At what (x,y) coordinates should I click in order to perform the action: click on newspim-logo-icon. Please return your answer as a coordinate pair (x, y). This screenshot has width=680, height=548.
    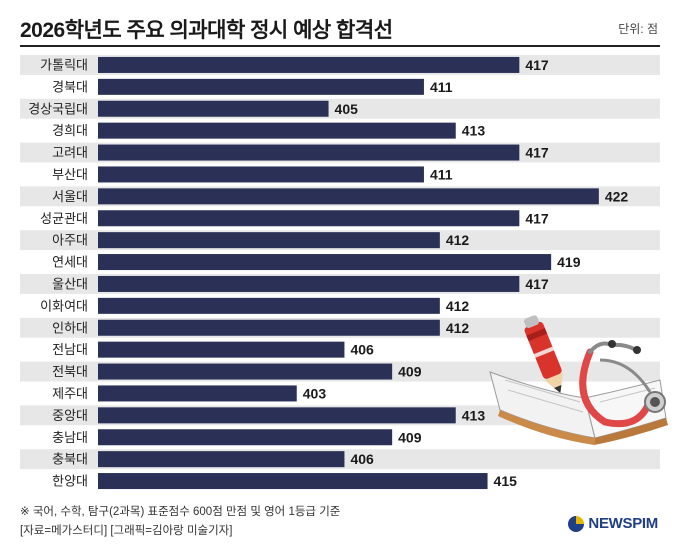
    Looking at the image, I should click on (576, 523).